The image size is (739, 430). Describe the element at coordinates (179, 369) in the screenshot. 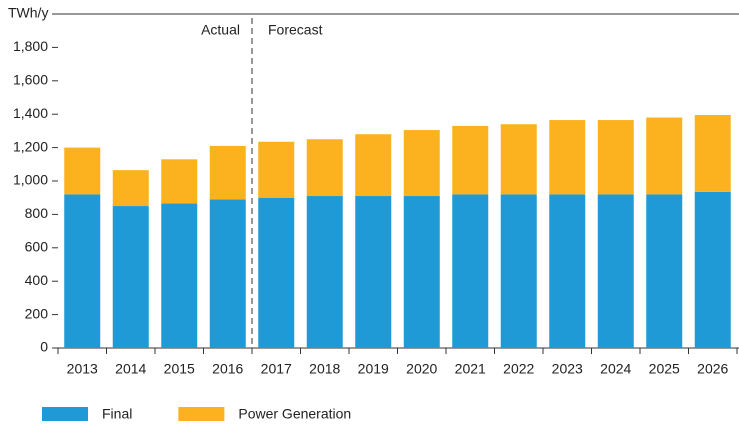

I see `x-tick-label: 2015` at that location.